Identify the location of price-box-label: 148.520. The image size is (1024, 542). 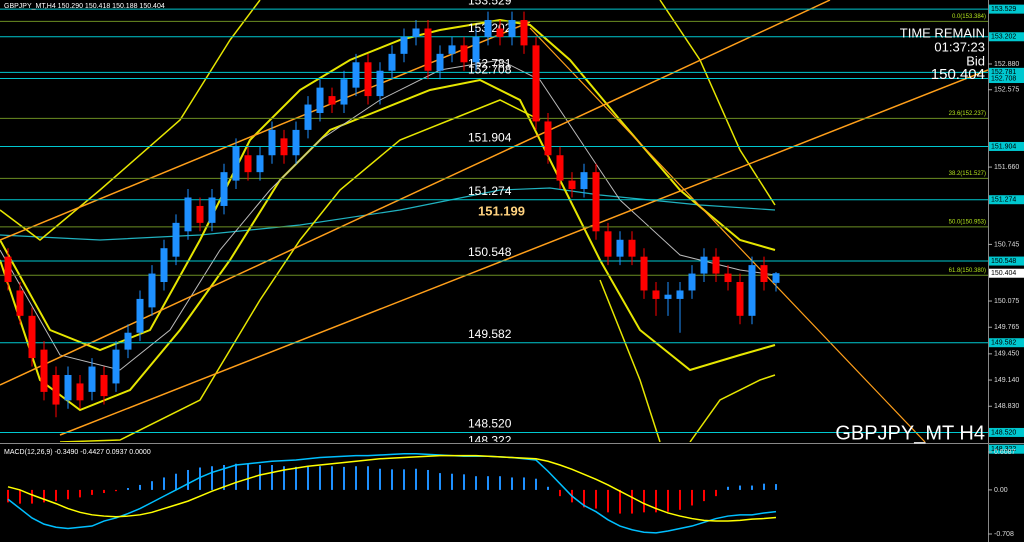
(1003, 432).